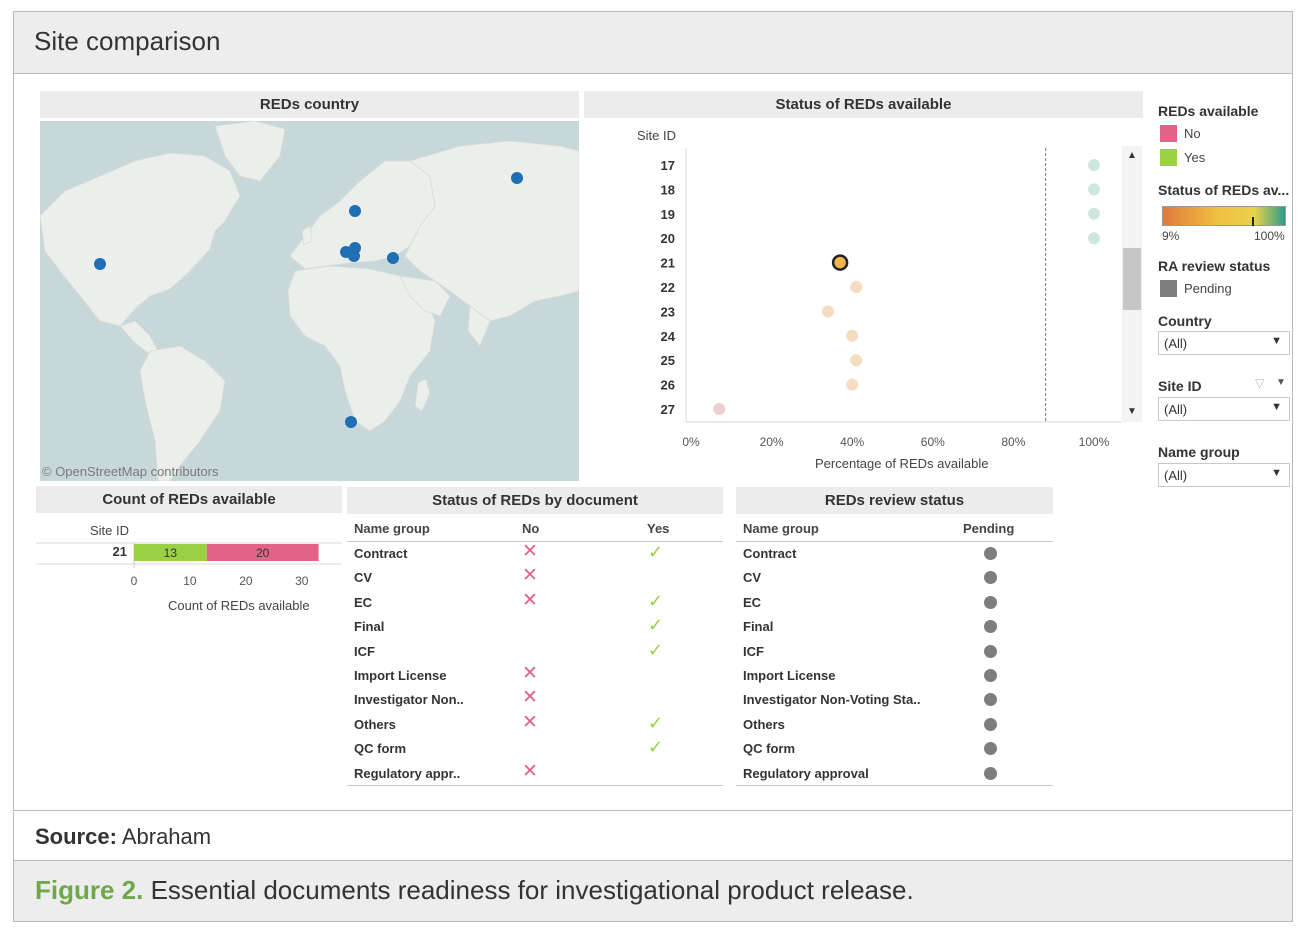 This screenshot has height=938, width=1304. Describe the element at coordinates (166, 836) in the screenshot. I see `source-value: Abraham` at that location.